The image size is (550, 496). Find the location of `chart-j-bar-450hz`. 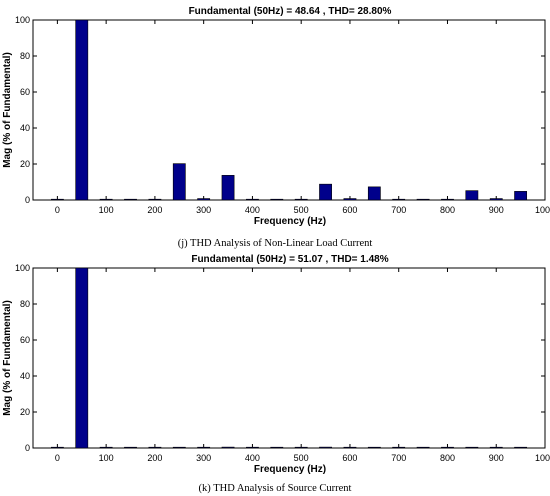

chart-j-bar-450hz is located at coordinates (277, 199).